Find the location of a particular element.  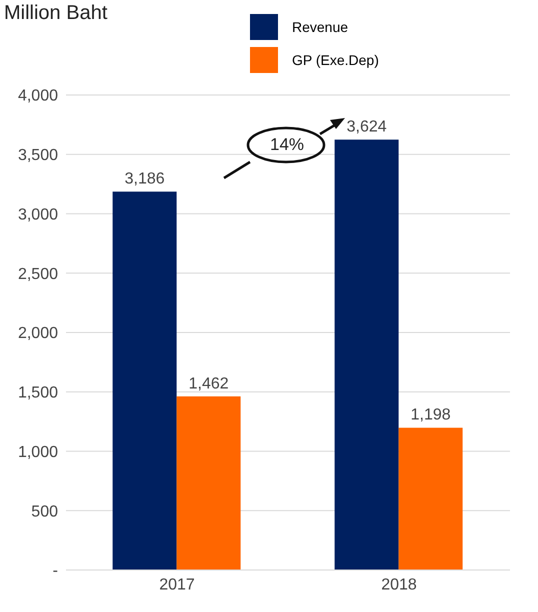

legend-label: Revenue is located at coordinates (320, 26).